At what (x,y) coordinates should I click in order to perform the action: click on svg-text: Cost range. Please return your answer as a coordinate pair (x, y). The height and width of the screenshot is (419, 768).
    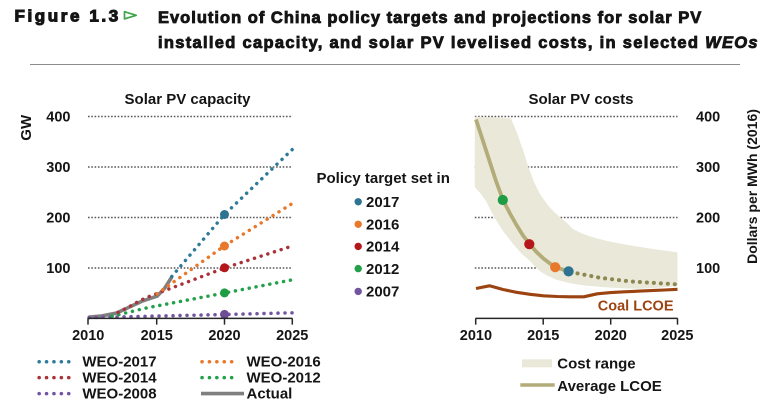
    Looking at the image, I should click on (596, 364).